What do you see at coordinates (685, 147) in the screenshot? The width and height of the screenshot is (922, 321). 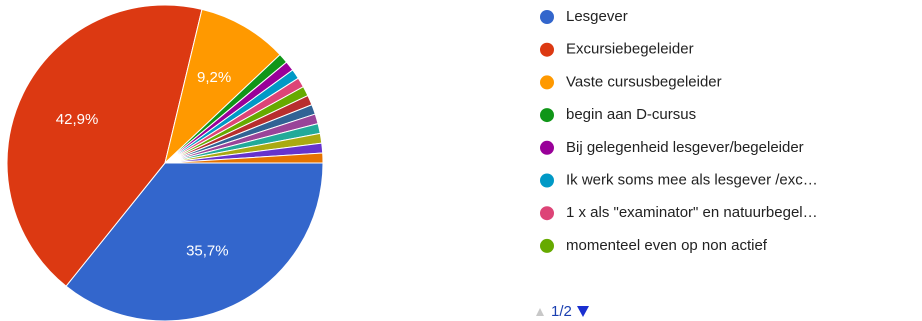 I see `legend-label: Bij gelegenheid lesgever/begeleider` at bounding box center [685, 147].